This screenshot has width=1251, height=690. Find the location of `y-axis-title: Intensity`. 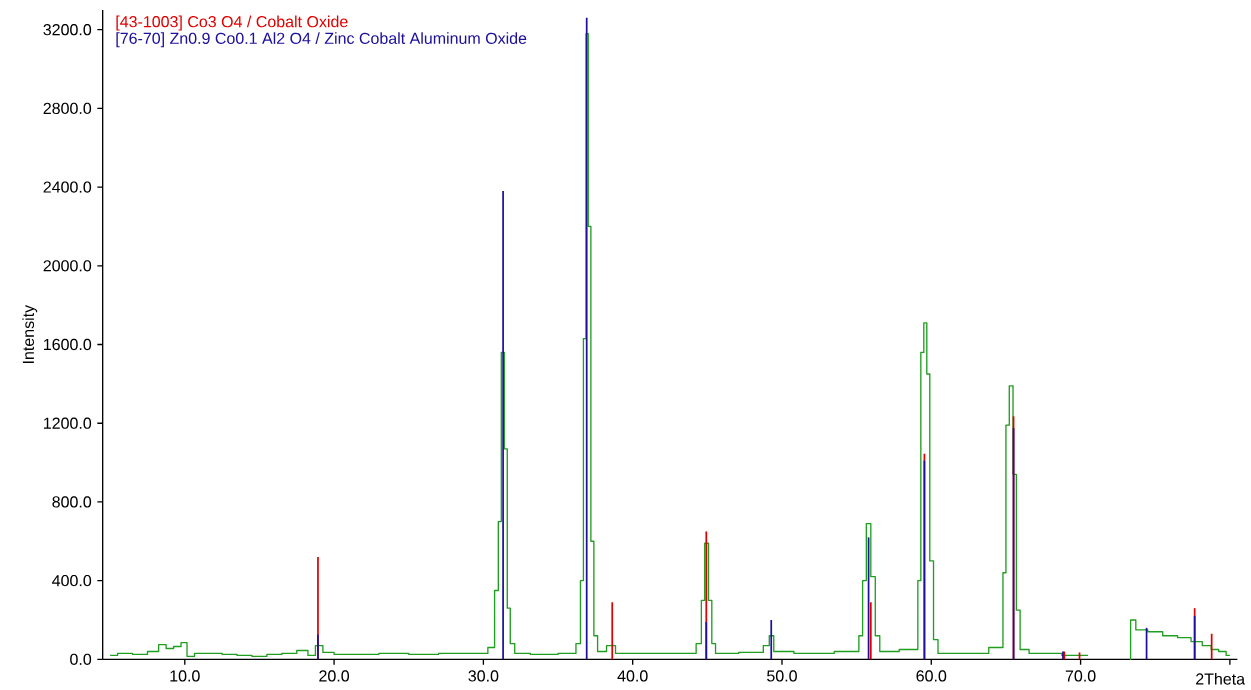

y-axis-title: Intensity is located at coordinates (30, 333).